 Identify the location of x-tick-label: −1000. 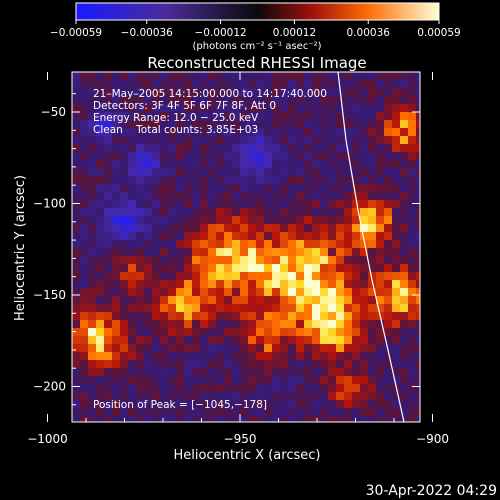
(47, 439).